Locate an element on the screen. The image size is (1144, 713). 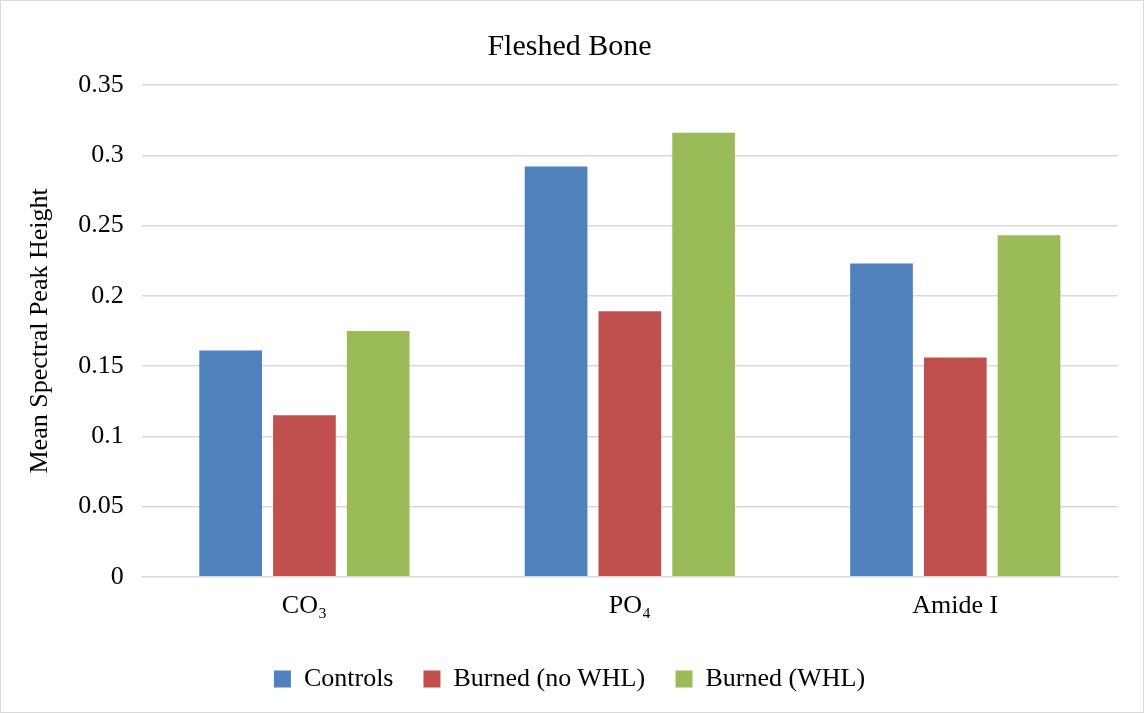
y-tick-label: 0.1 is located at coordinates (107, 435).